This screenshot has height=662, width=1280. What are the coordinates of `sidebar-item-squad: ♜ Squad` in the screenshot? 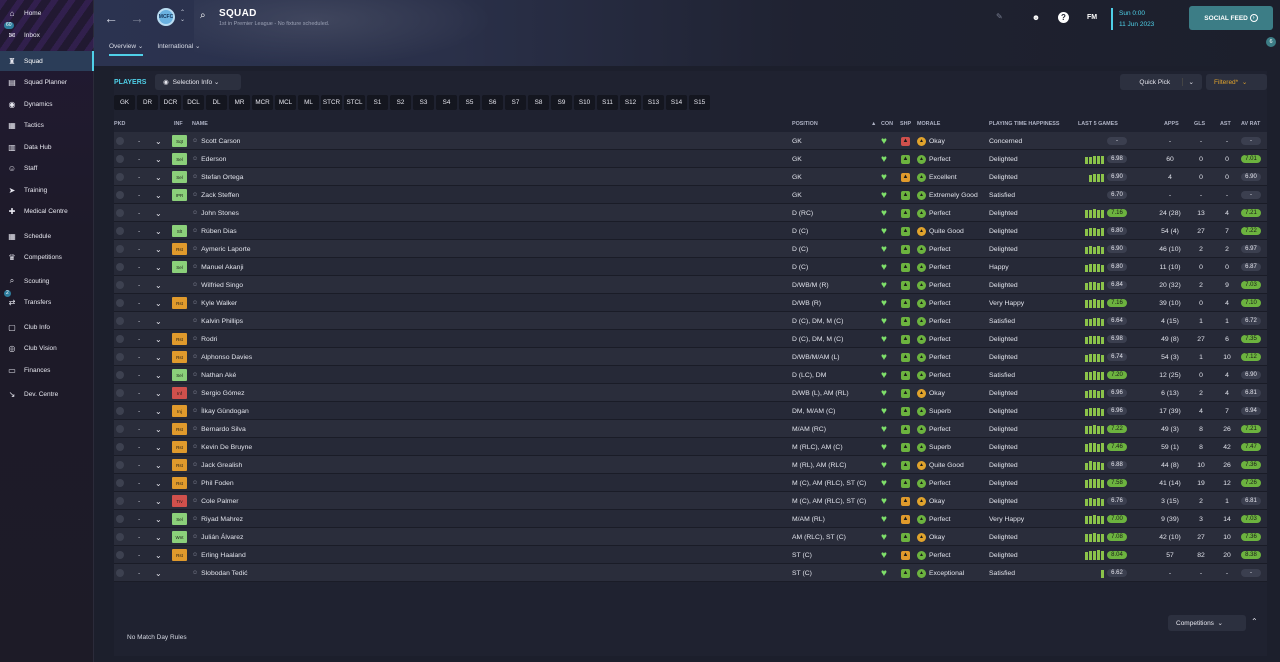 It's located at (47, 61).